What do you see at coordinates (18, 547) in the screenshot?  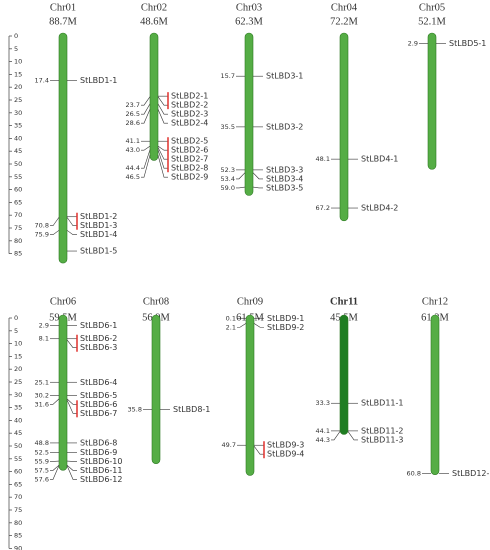 I see `axis-tick-label: 90` at bounding box center [18, 547].